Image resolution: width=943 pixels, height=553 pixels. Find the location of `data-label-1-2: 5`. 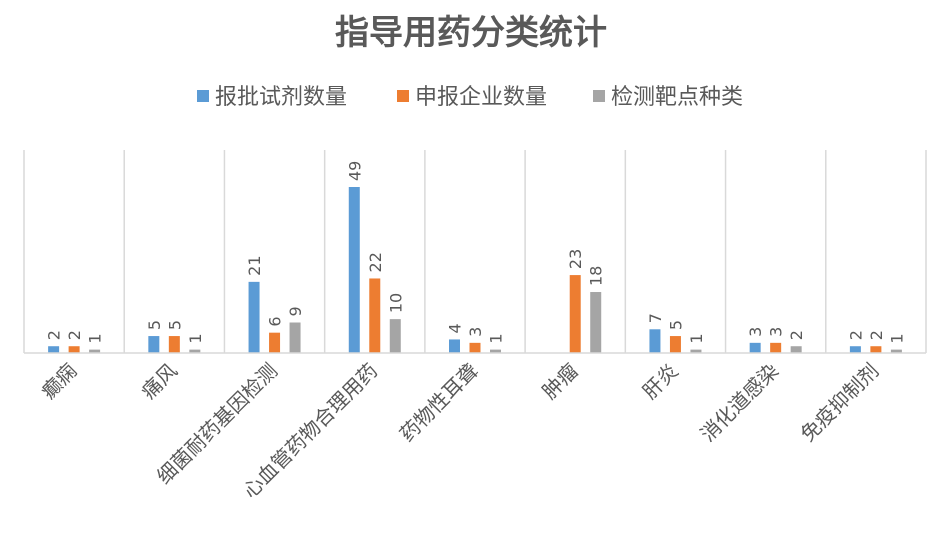

data-label-1-2: 5 is located at coordinates (154, 325).